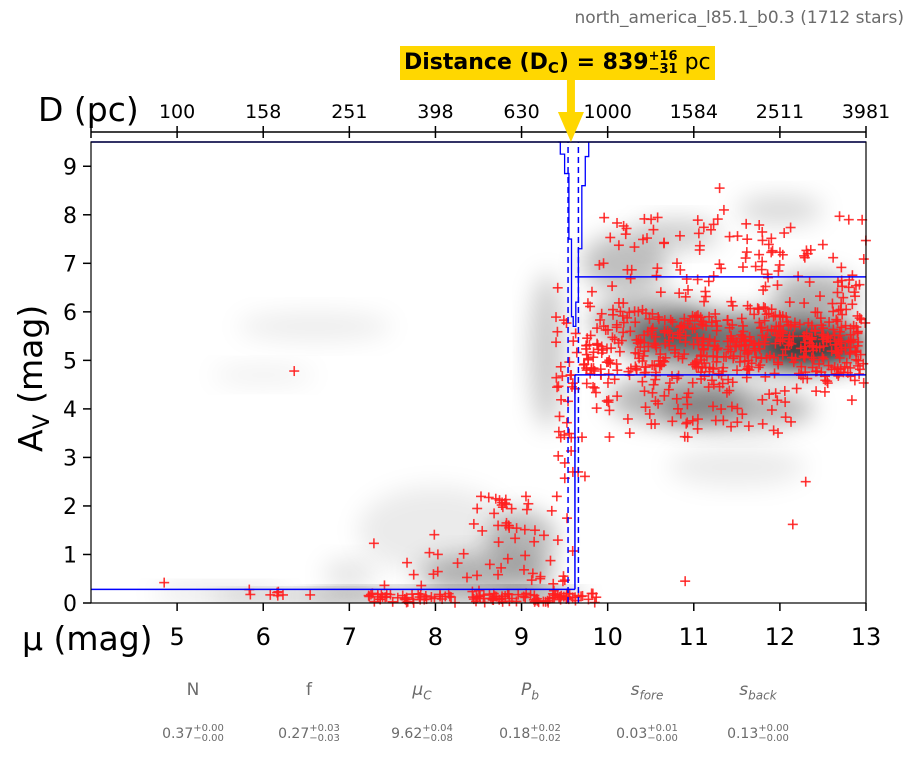  What do you see at coordinates (70, 458) in the screenshot?
I see `y-tick-label: 3` at bounding box center [70, 458].